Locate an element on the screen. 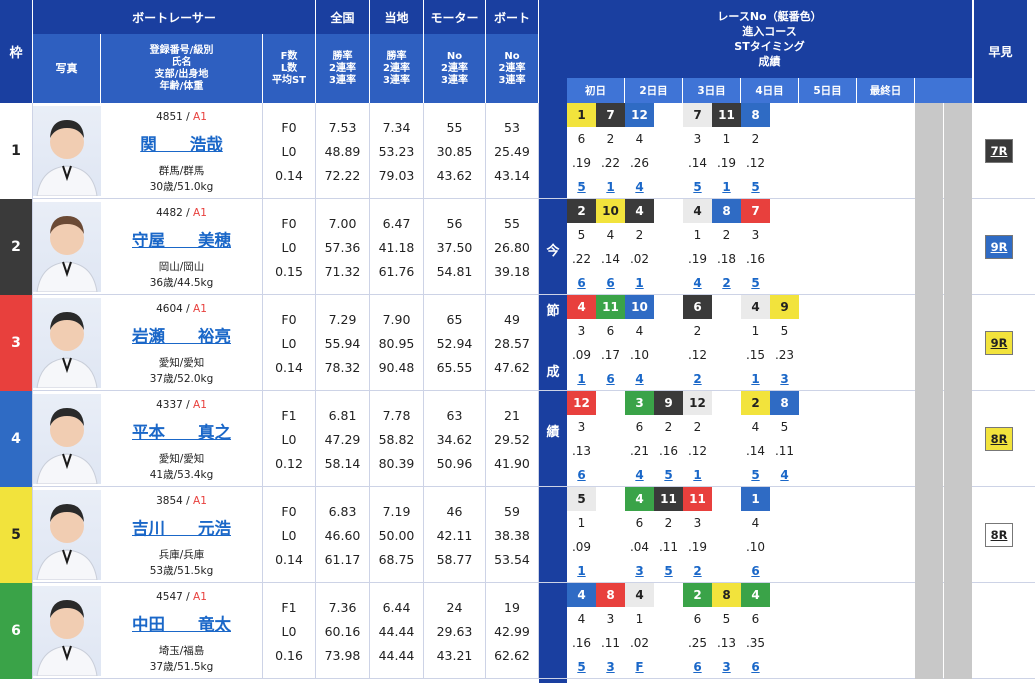 This screenshot has width=1035, height=683. boat-value: 59 is located at coordinates (512, 511).